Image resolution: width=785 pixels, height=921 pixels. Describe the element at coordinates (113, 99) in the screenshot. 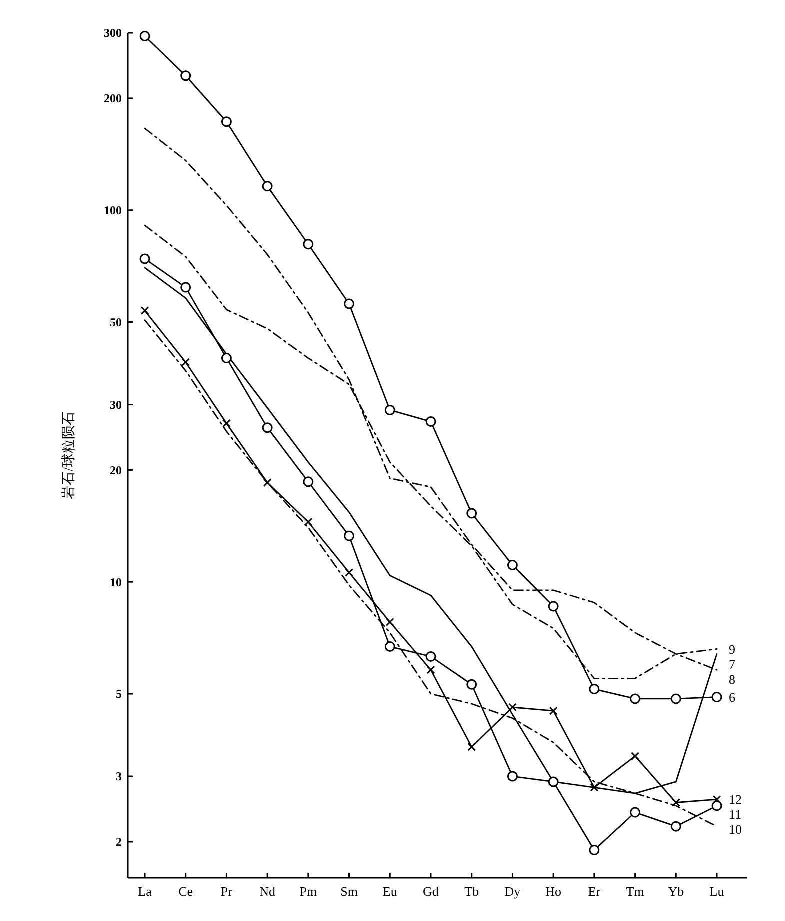

I see `y-tick-label: 200` at that location.